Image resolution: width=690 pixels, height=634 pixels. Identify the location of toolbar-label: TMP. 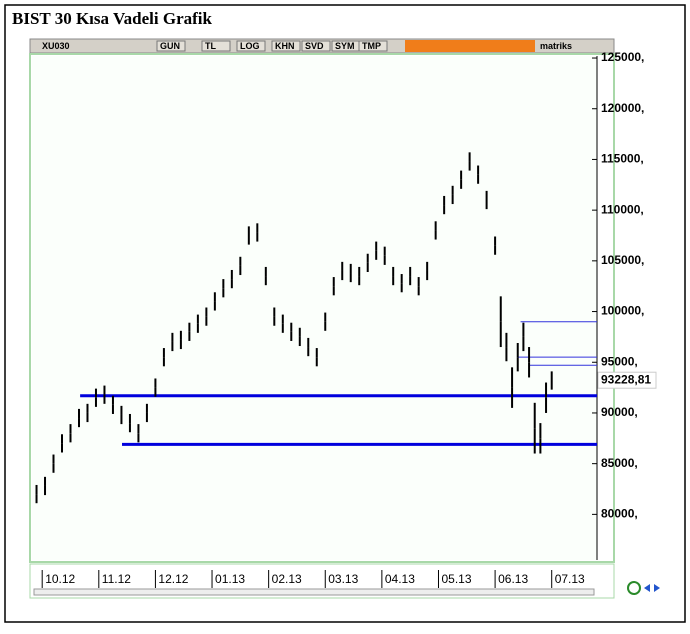
(371, 46).